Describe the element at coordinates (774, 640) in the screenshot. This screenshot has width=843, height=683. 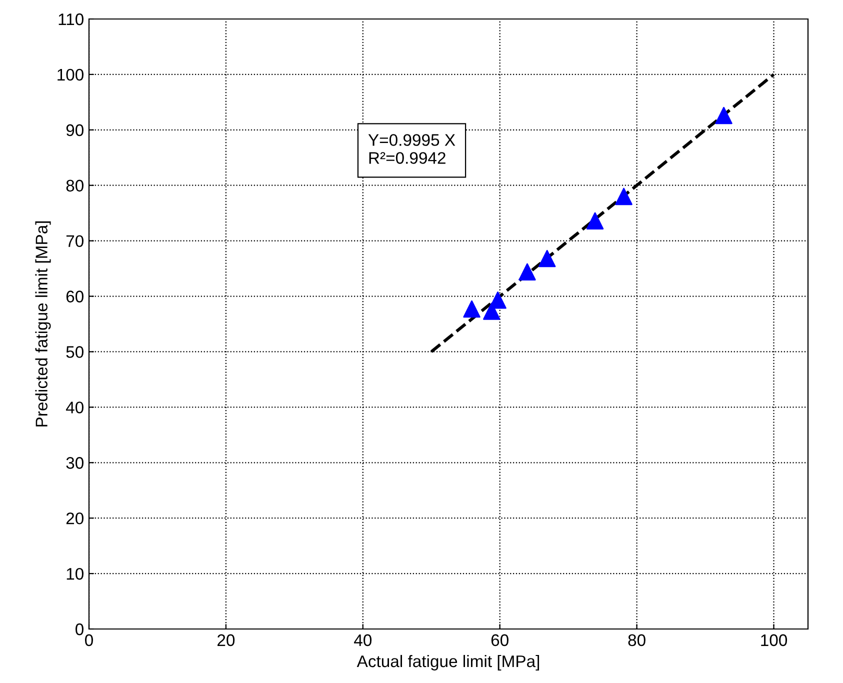
I see `x-tick-label: 100` at that location.